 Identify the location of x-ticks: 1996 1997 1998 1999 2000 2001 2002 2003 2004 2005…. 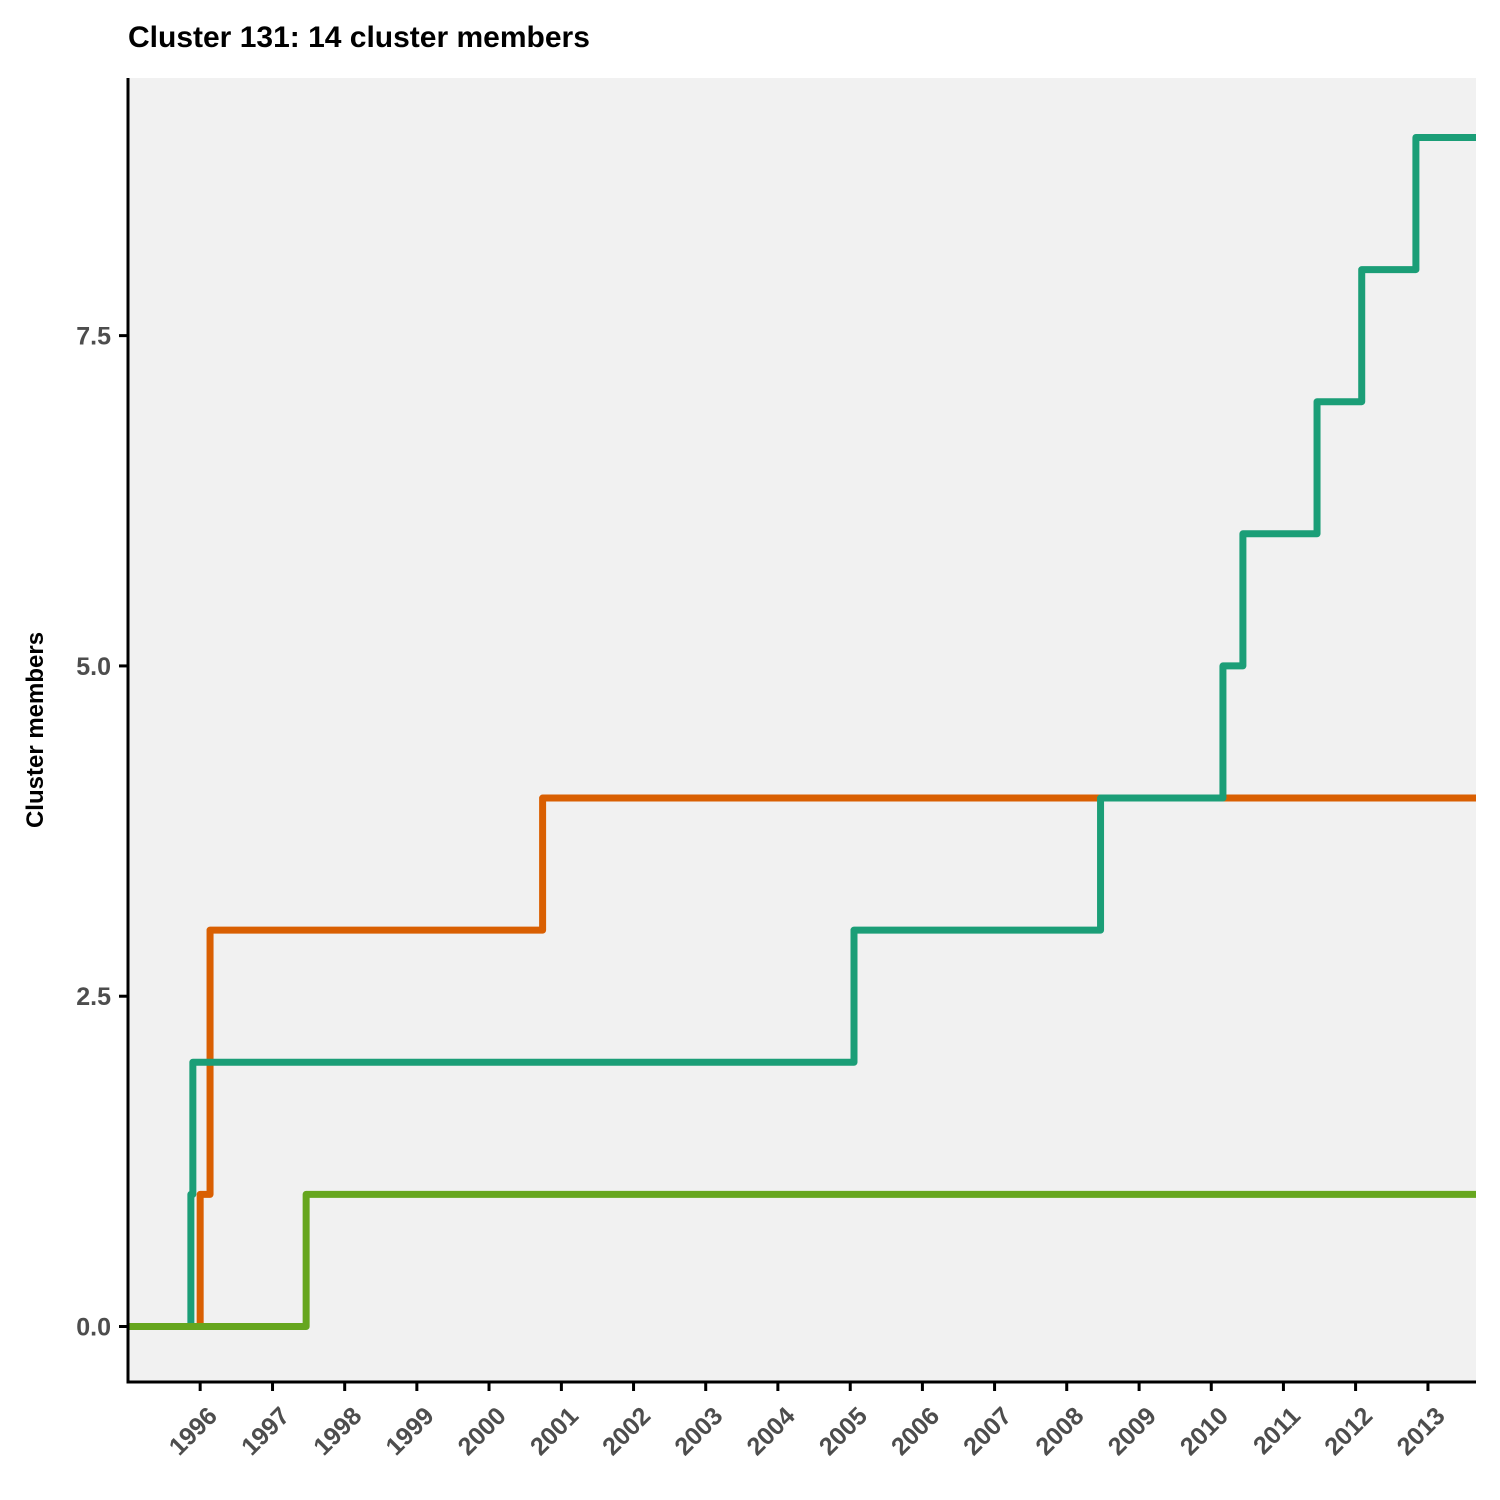
(807, 1421).